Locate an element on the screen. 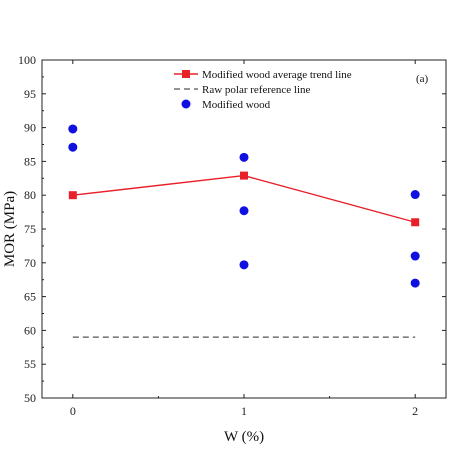 The image size is (474, 474). y-tick-label: 75 is located at coordinates (30, 229).